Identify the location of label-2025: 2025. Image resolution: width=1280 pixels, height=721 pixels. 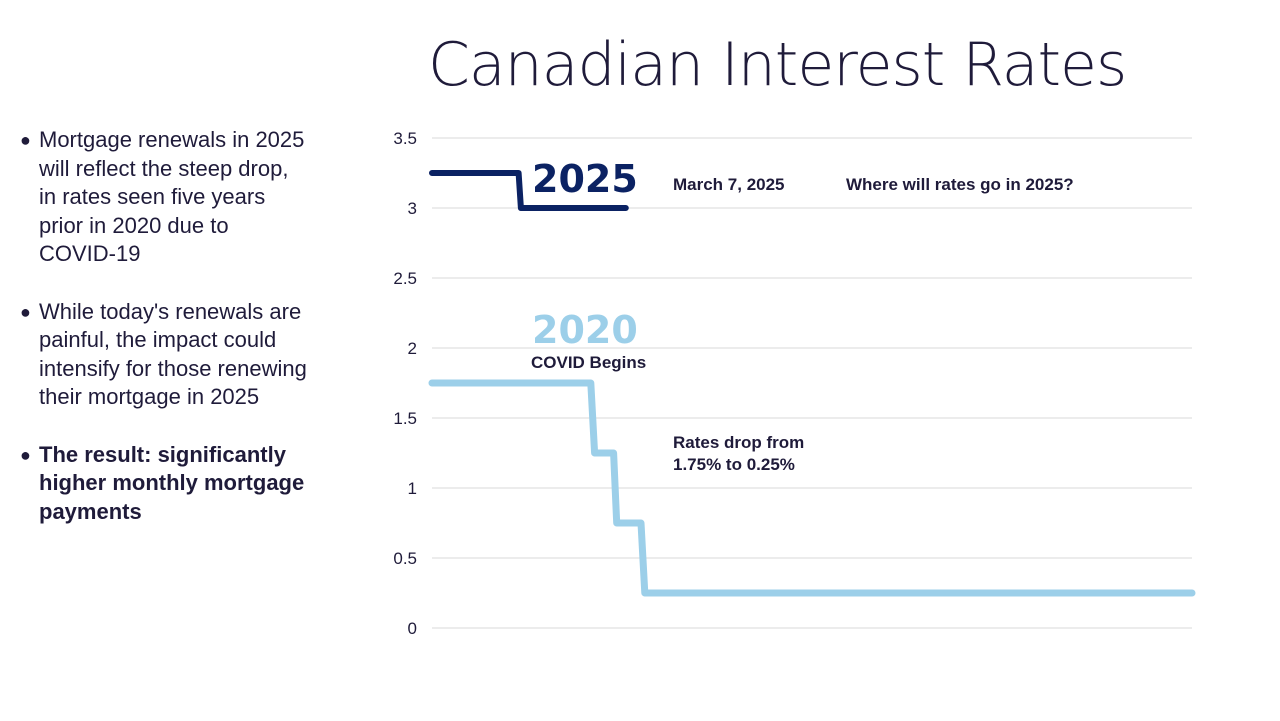
(585, 179).